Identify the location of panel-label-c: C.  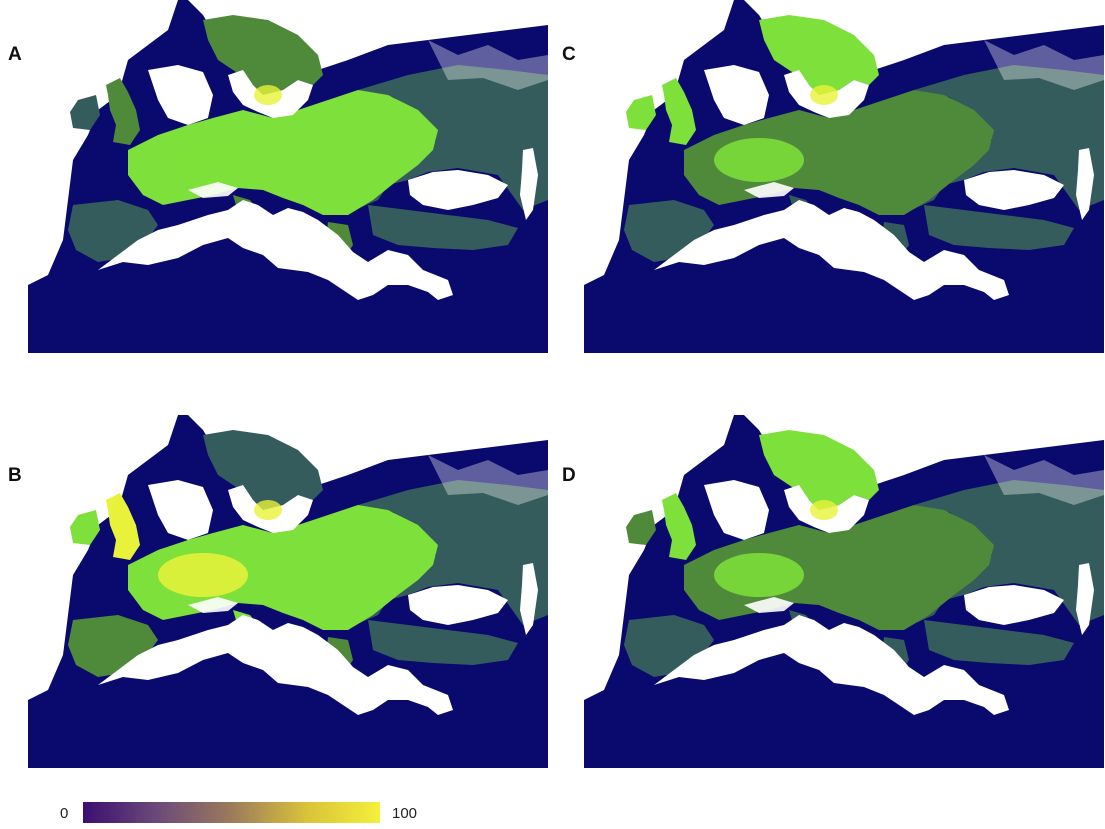
(569, 54).